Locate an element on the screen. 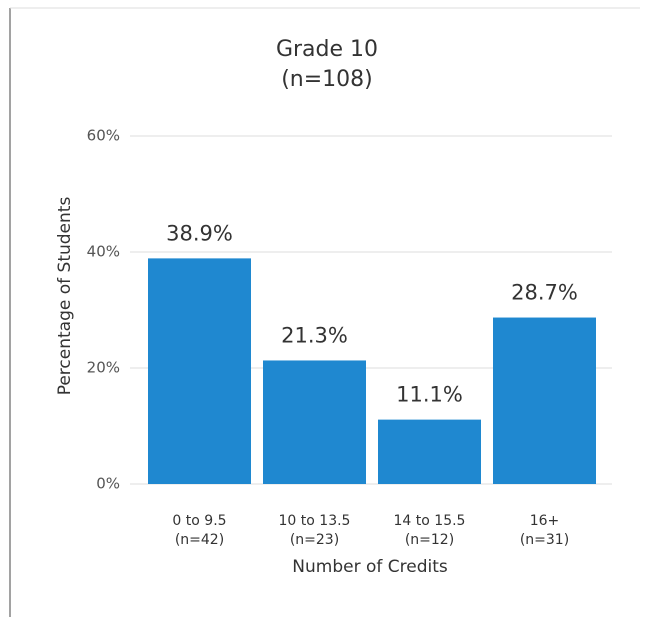 The height and width of the screenshot is (617, 653). y-tick-label: 20% is located at coordinates (103, 368).